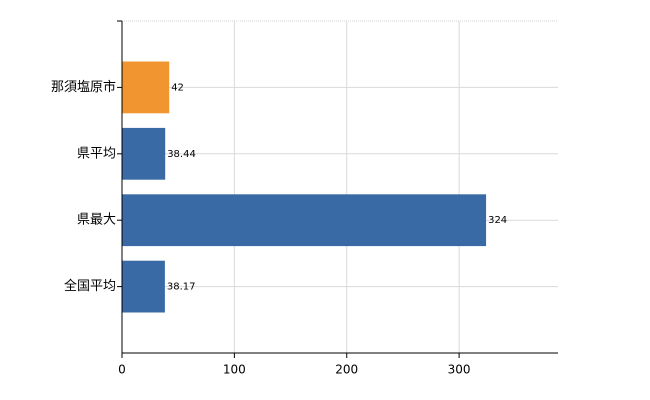 Image resolution: width=650 pixels, height=400 pixels. I want to click on y-tick-label: 県平均, so click(96, 153).